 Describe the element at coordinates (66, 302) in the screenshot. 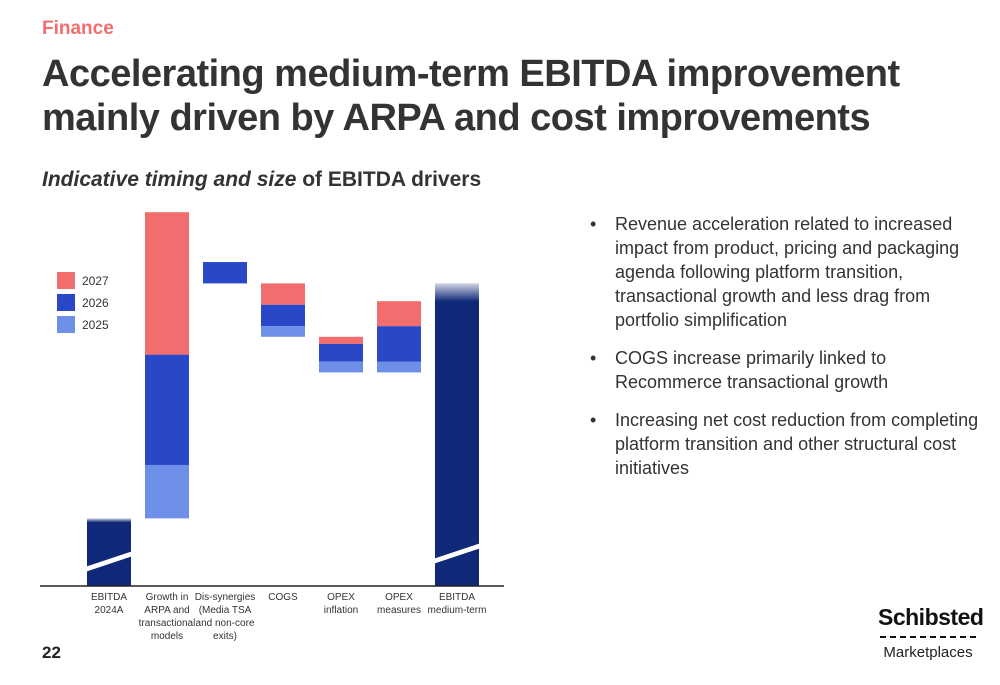

I see `legend-swatch-2026` at that location.